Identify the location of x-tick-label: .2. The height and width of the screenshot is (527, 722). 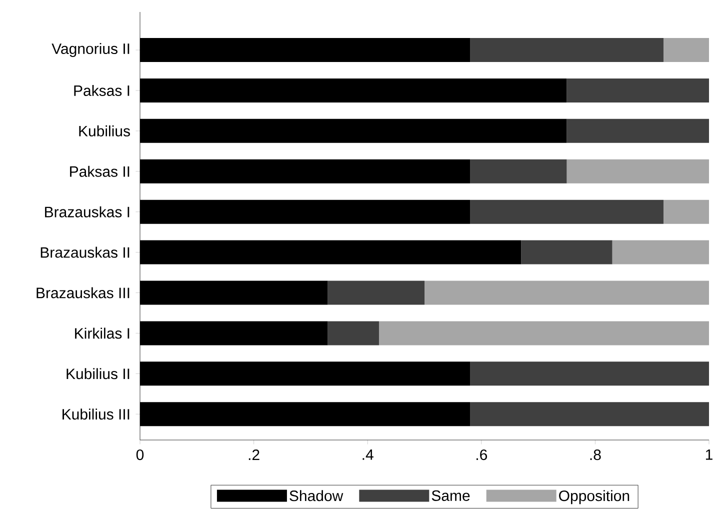
(254, 454).